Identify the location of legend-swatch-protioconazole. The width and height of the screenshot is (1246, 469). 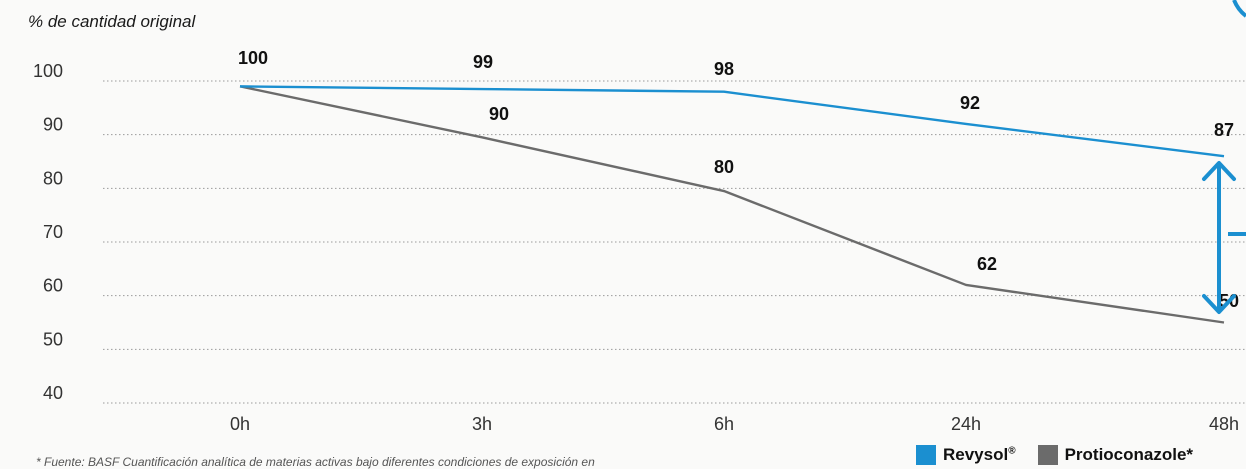
(1047, 455).